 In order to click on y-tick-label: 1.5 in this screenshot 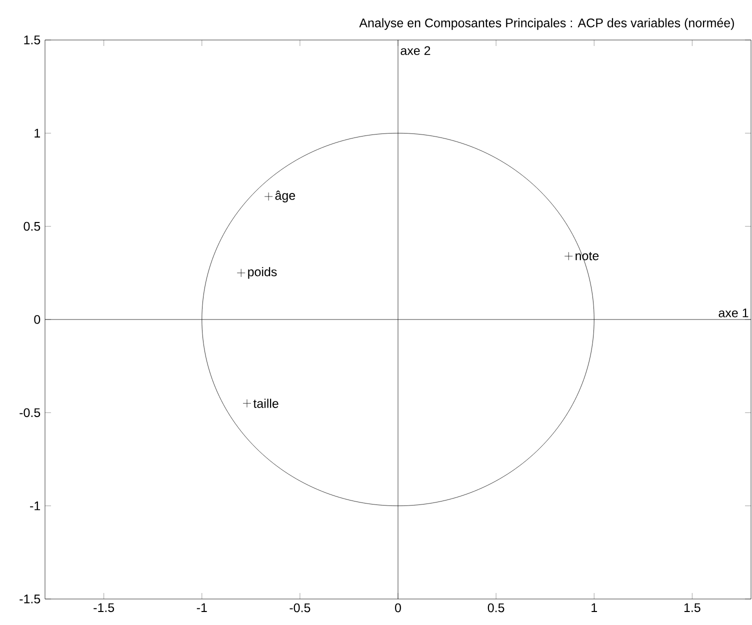, I will do `click(32, 40)`.